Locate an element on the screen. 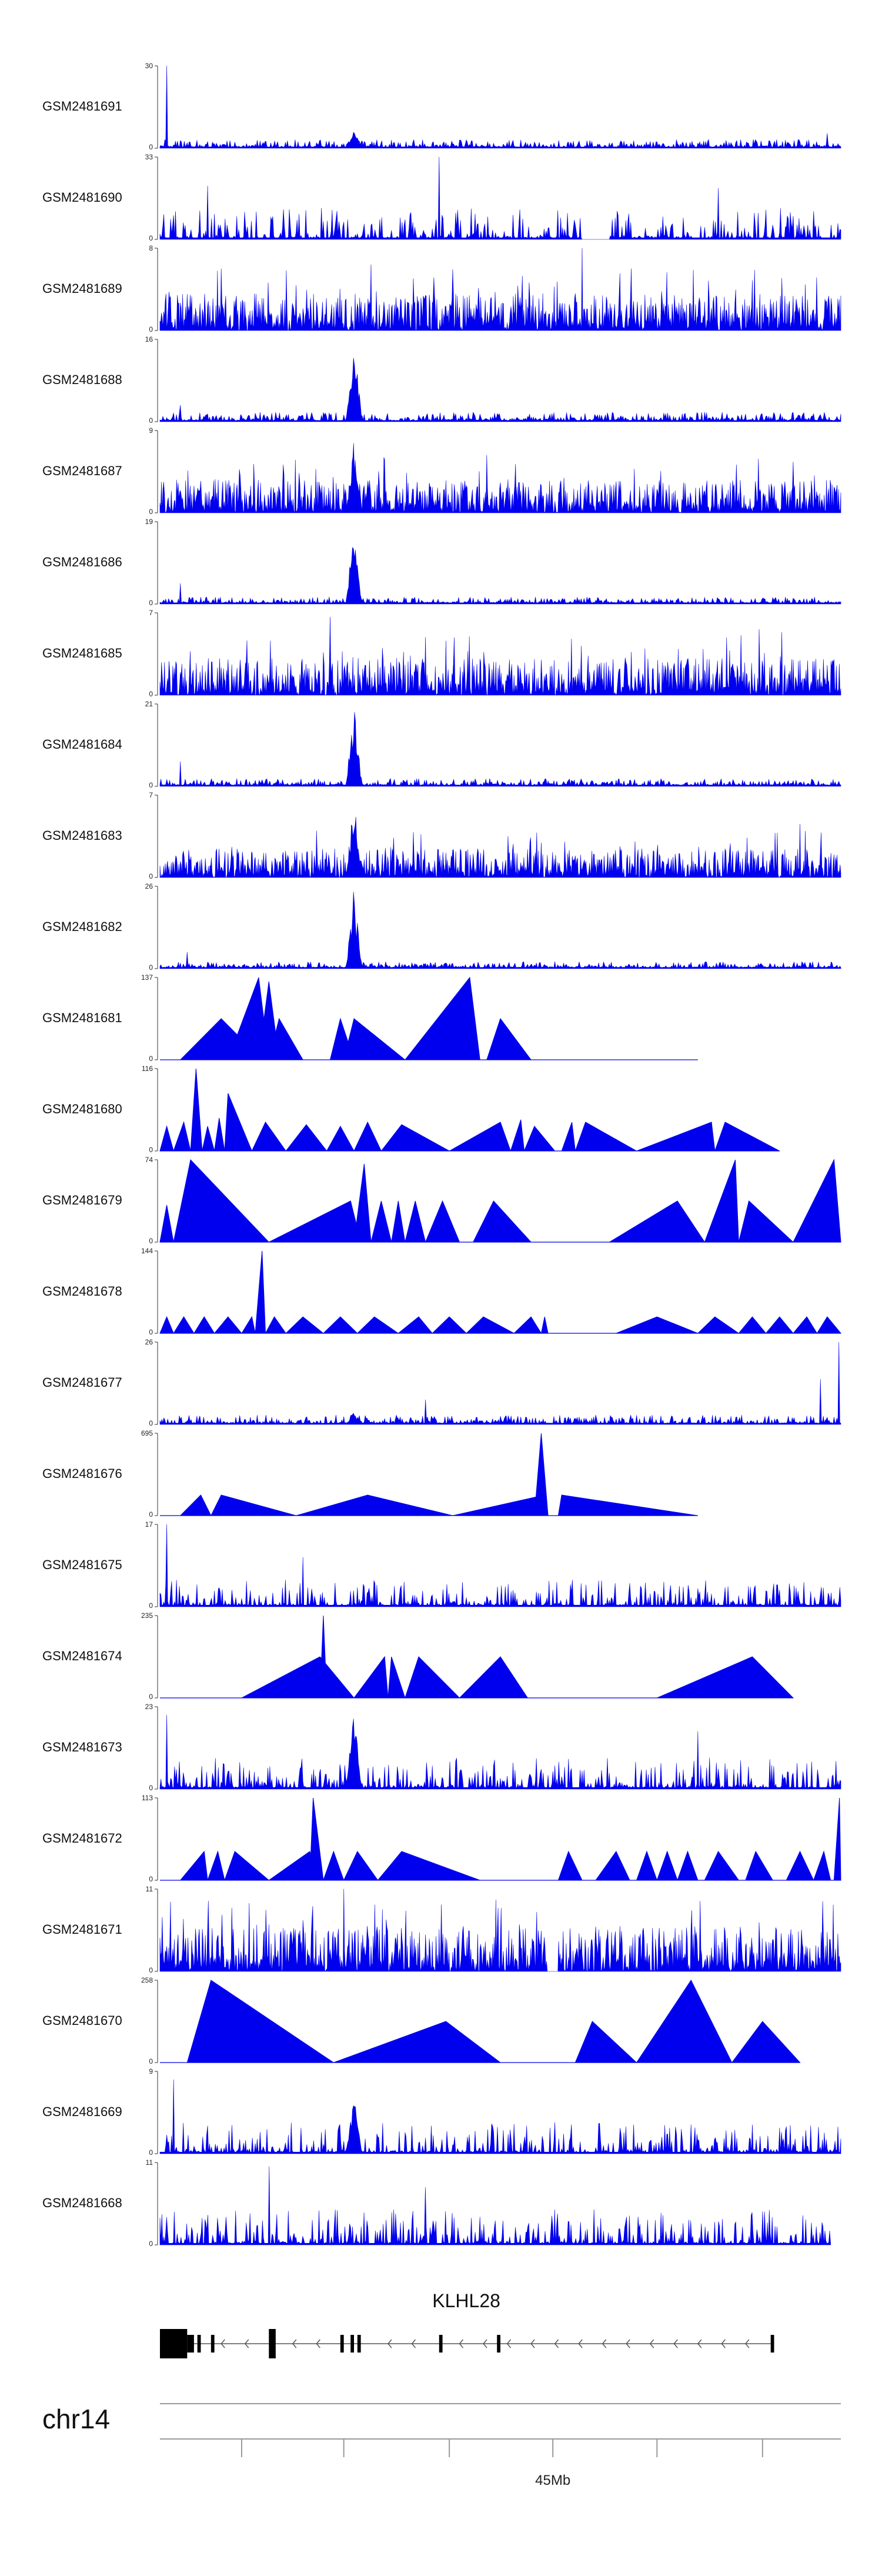 The width and height of the screenshot is (882, 2576). track-GSM2481679: GSM2481679 74 0 is located at coordinates (441, 1200).